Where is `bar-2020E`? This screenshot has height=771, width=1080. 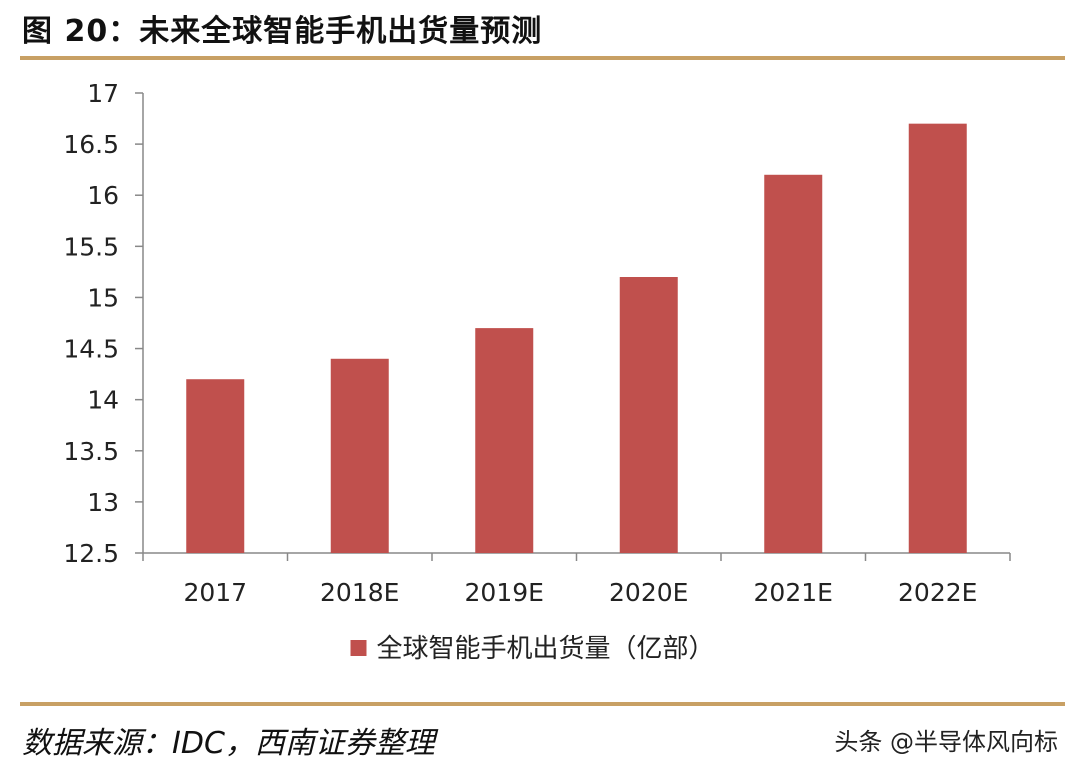
bar-2020E is located at coordinates (648, 415).